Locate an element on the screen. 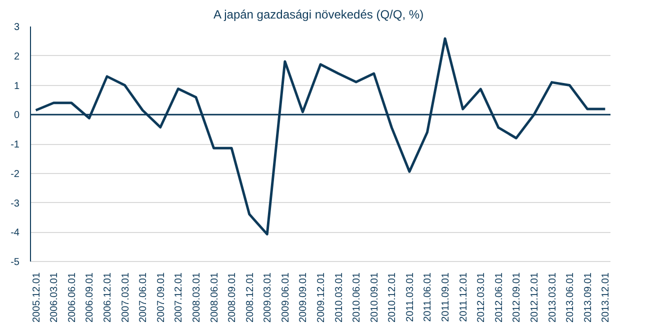 This screenshot has width=645, height=330. x-tick-label: 2010.06.01 is located at coordinates (357, 297).